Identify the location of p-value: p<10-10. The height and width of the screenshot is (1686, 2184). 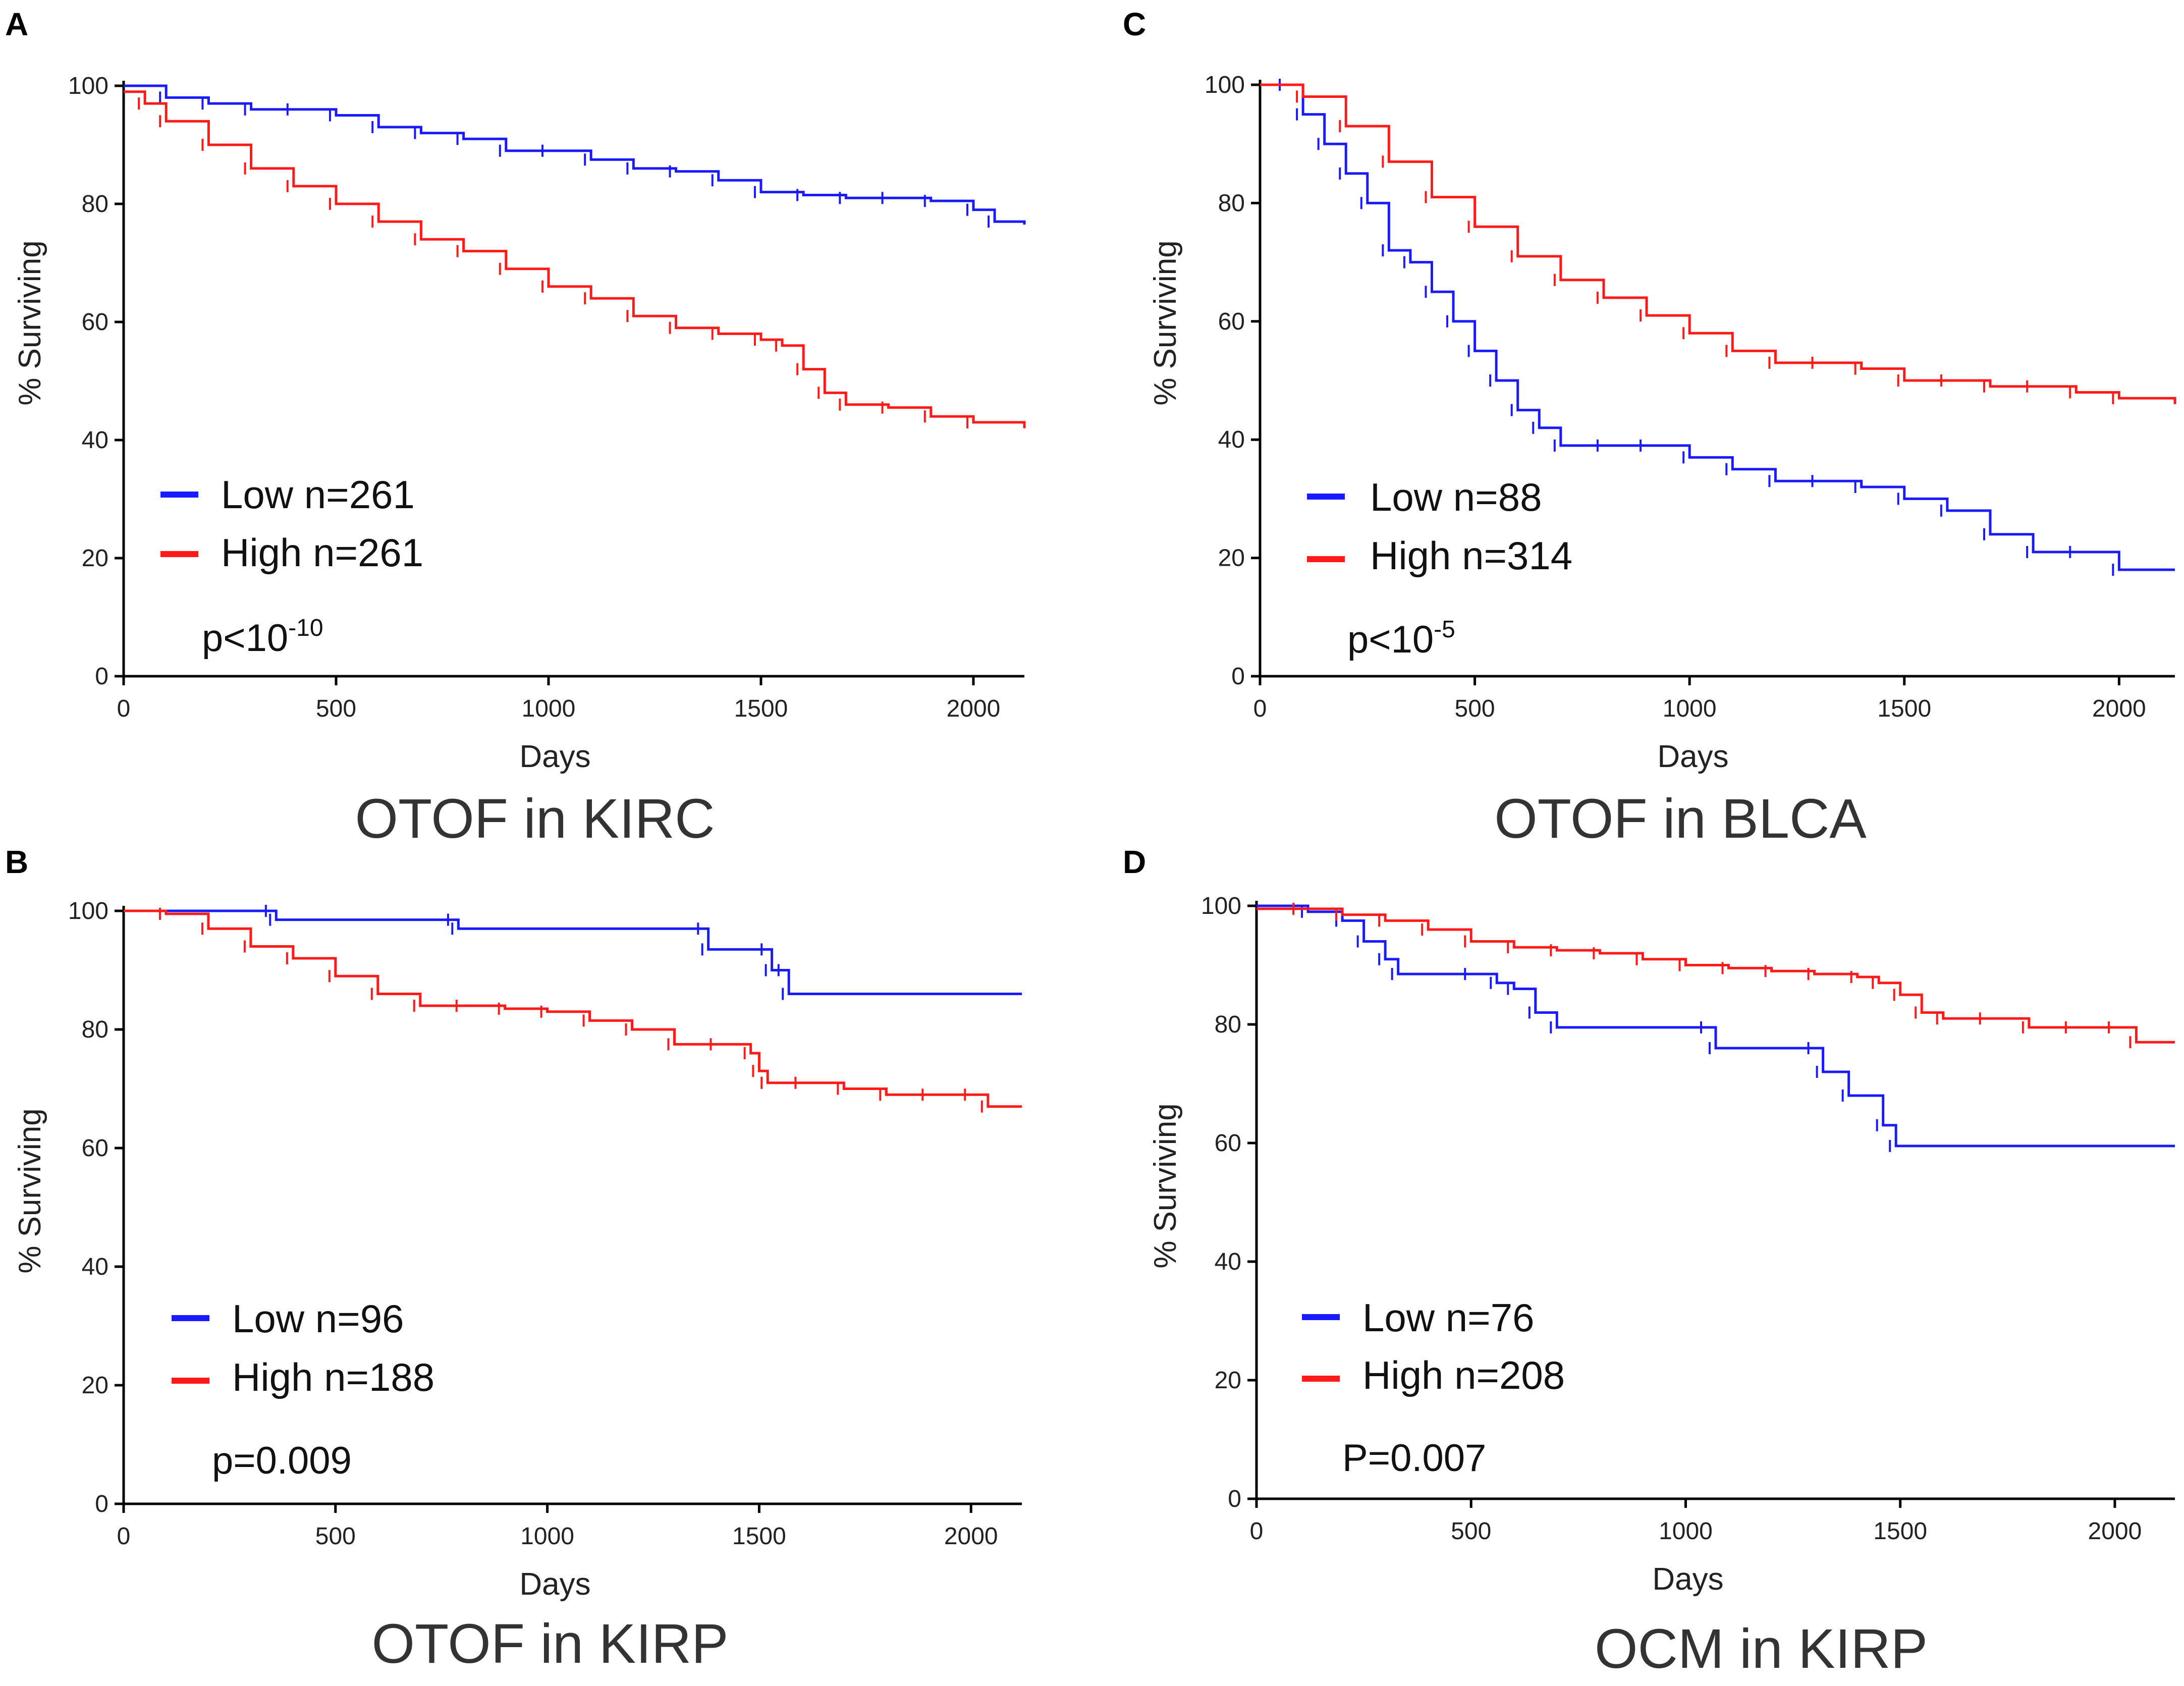
(262, 637).